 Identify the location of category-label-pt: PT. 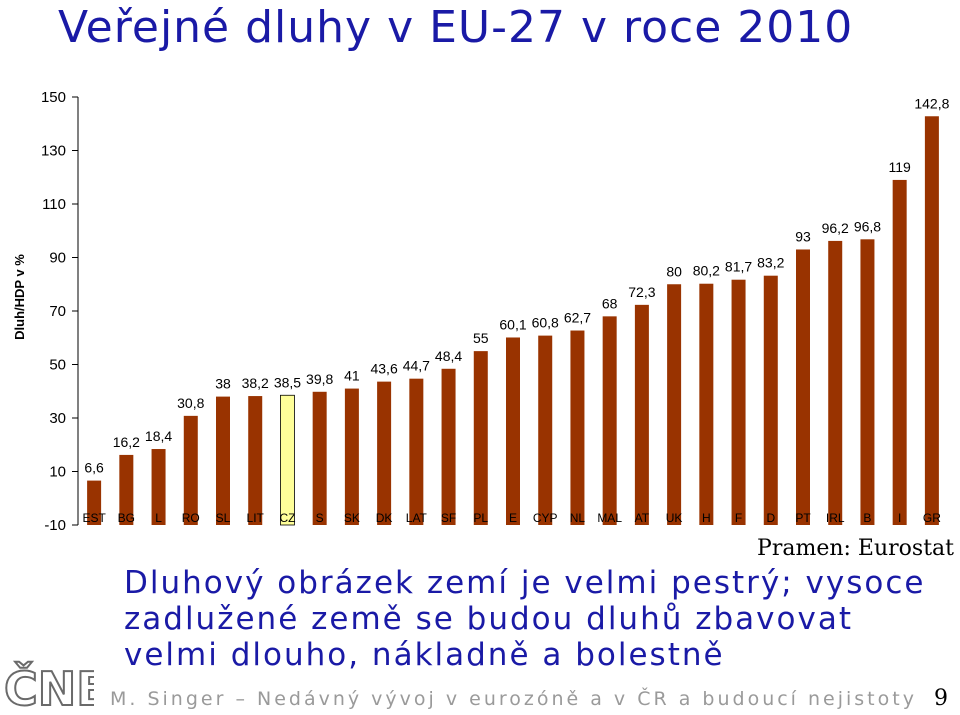
(803, 518).